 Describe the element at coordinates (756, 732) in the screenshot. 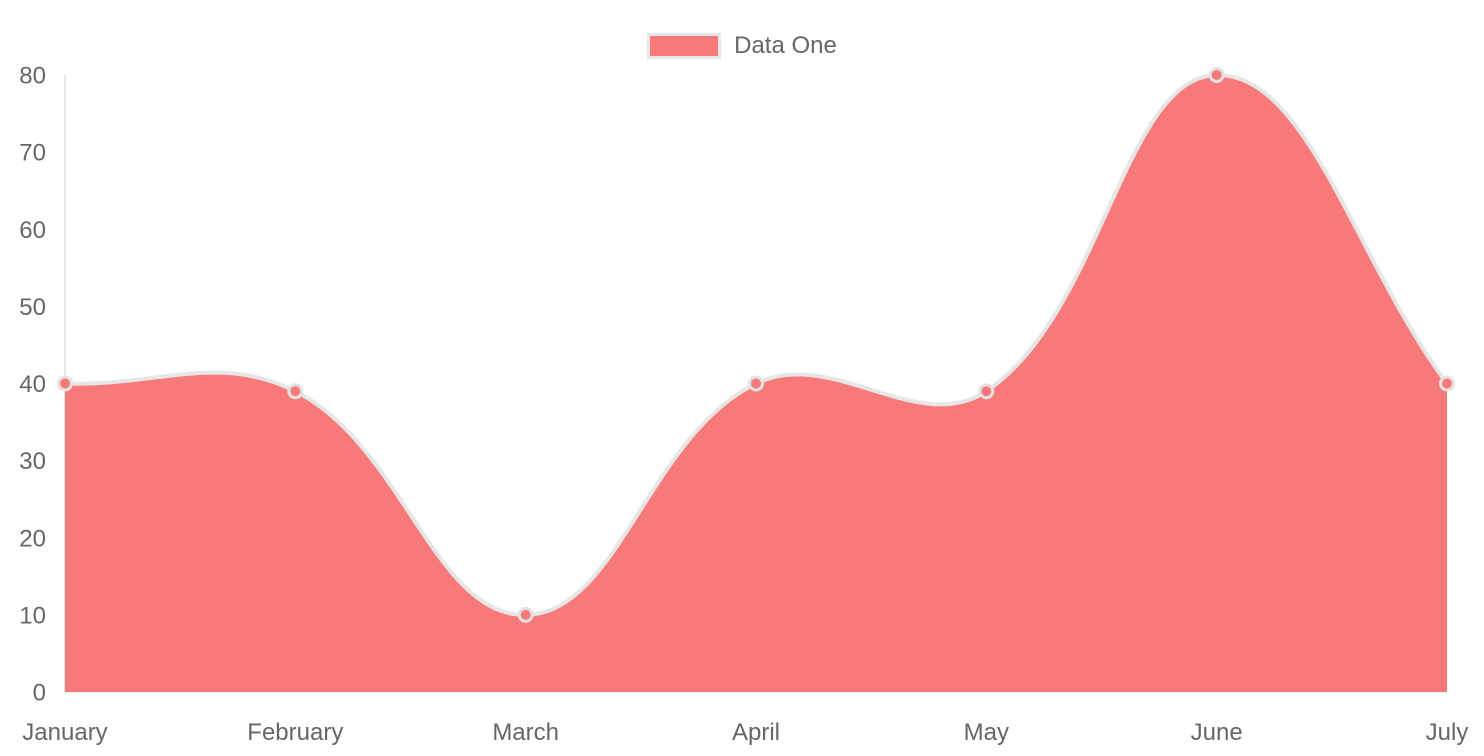

I see `x-tick-label: April` at that location.